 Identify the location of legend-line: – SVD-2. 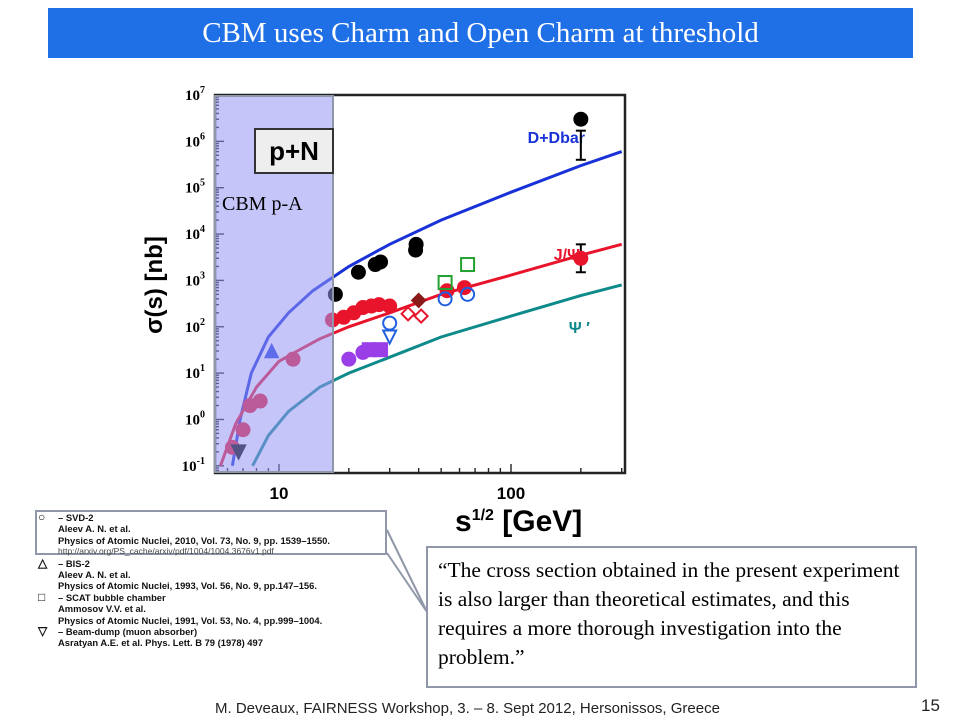
(76, 517).